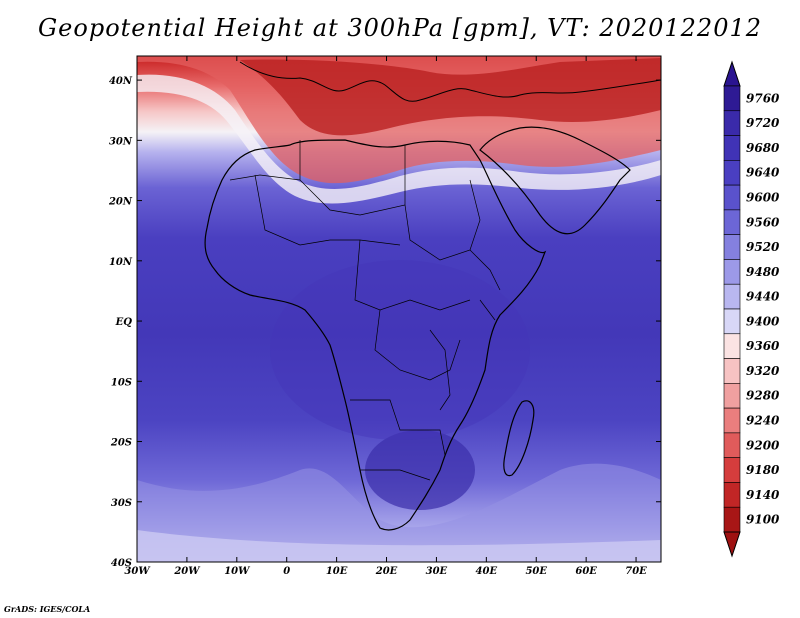 Image resolution: width=800 pixels, height=618 pixels. What do you see at coordinates (763, 445) in the screenshot?
I see `colorbar-label: 9200` at bounding box center [763, 445].